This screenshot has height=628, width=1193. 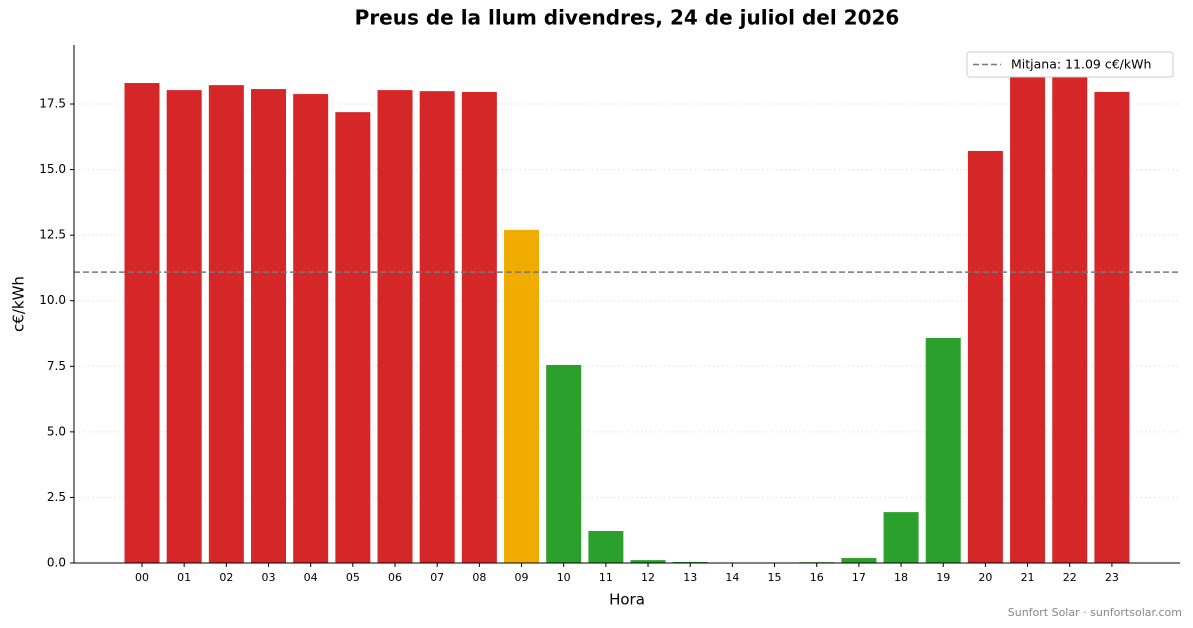 I want to click on y-tick-label: 2.5, so click(x=56, y=497).